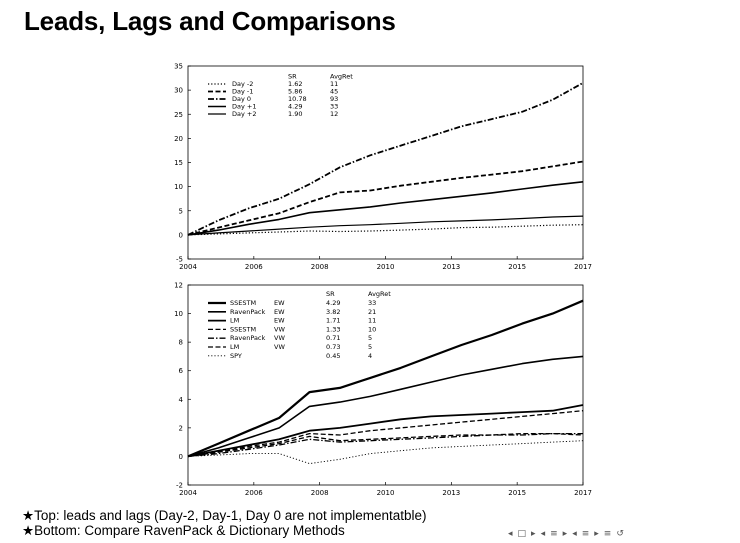 Image resolution: width=740 pixels, height=543 pixels. What do you see at coordinates (242, 92) in the screenshot?
I see `legend-series-name: Day -1` at bounding box center [242, 92].